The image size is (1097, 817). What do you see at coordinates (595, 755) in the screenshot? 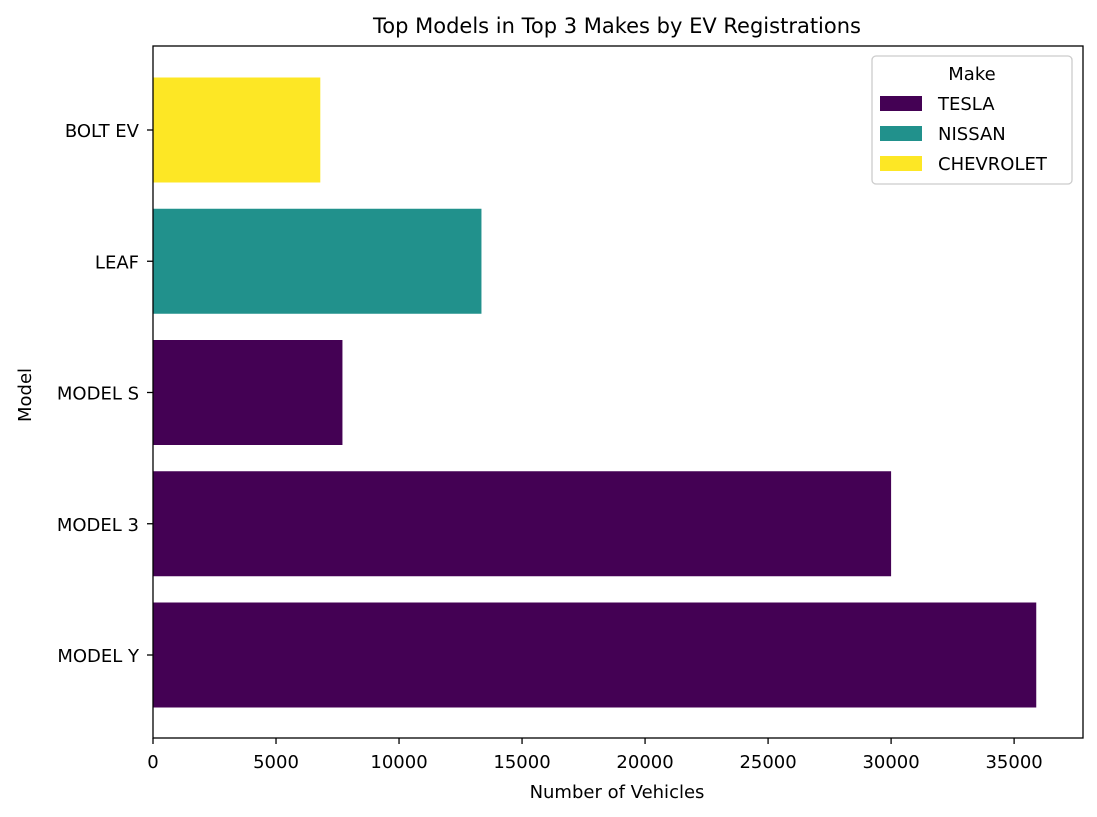
I see `x-axis-ticks: 0 5000 10000 15000 20000 25000 30000 35000` at bounding box center [595, 755].